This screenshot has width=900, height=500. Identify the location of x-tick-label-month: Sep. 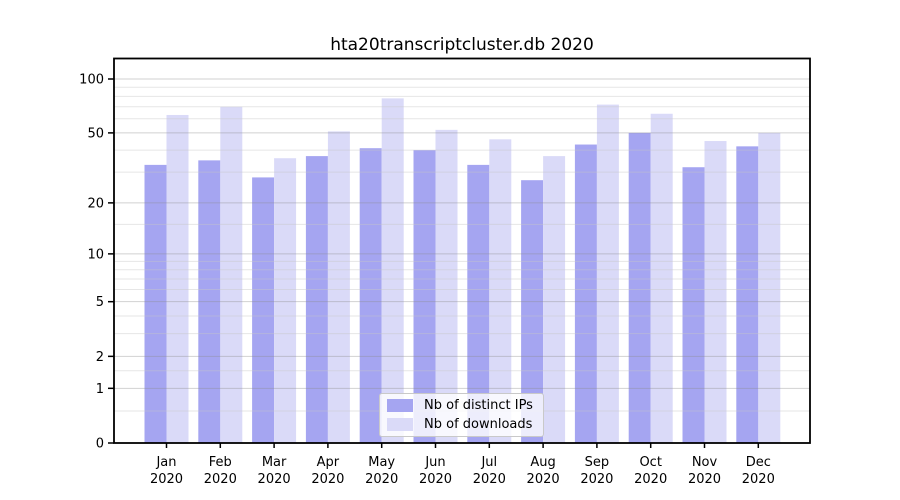
(597, 462).